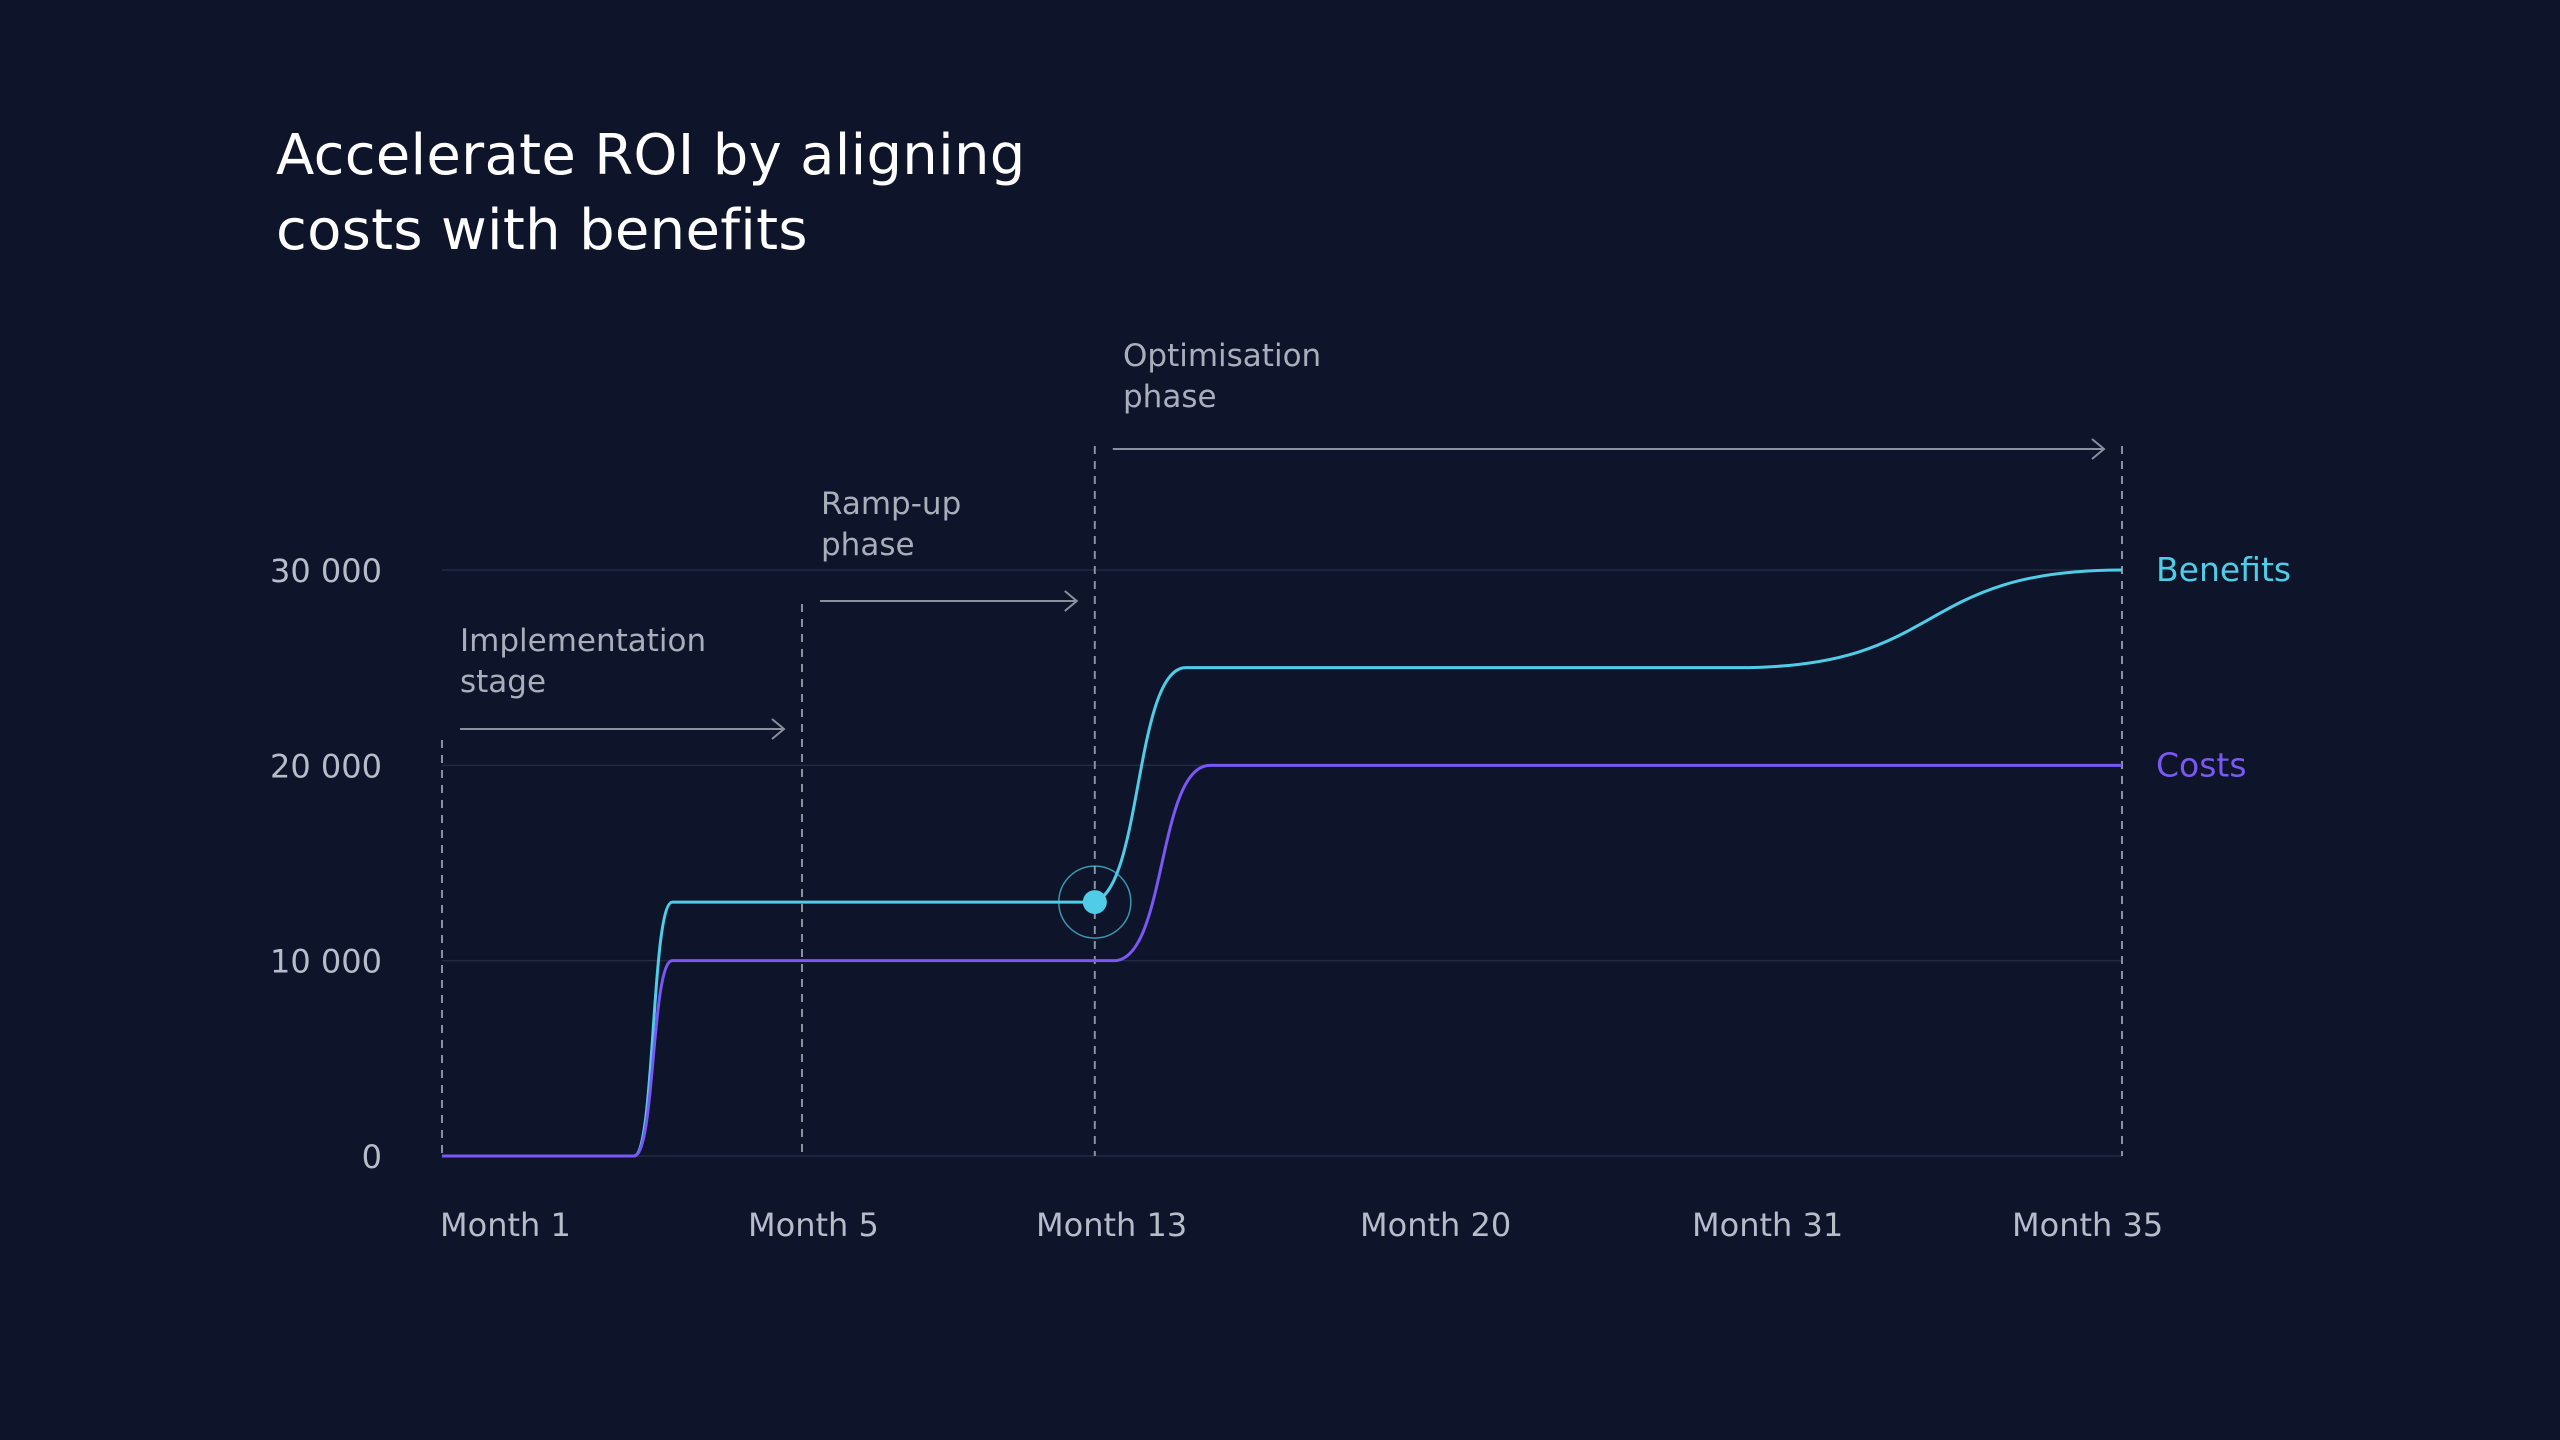  I want to click on x-tick-label-5: Month 35, so click(2087, 1225).